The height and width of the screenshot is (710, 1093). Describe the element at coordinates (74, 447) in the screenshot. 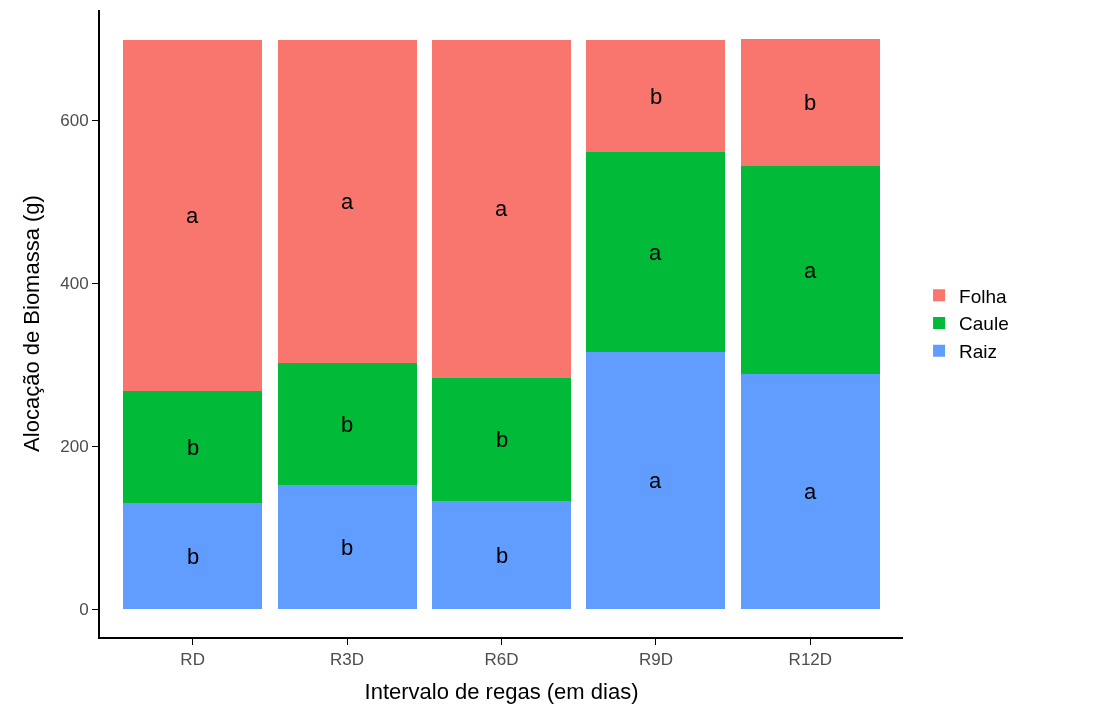

I see `y-tick-label: 200` at that location.